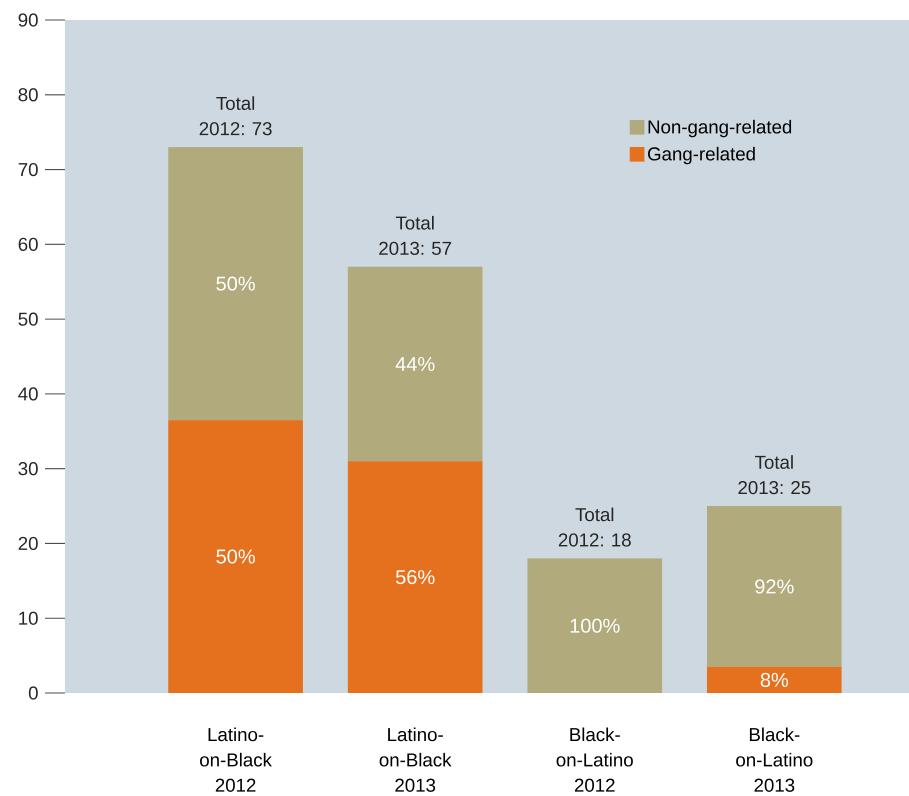  Describe the element at coordinates (28, 319) in the screenshot. I see `y-tick-label: 50` at that location.